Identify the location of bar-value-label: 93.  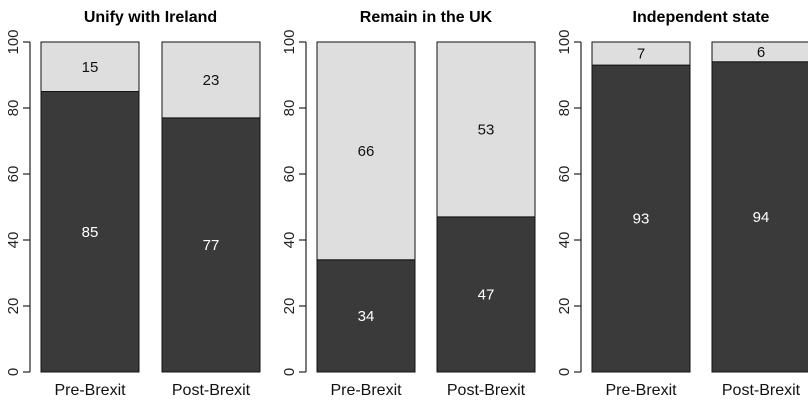
(641, 219).